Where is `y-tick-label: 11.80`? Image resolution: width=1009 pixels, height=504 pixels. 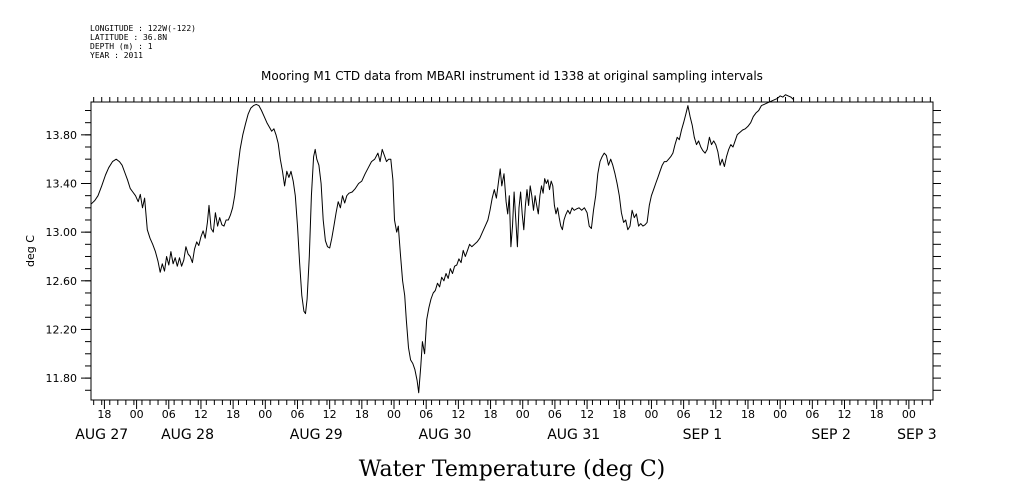 y-tick-label: 11.80 is located at coordinates (62, 378).